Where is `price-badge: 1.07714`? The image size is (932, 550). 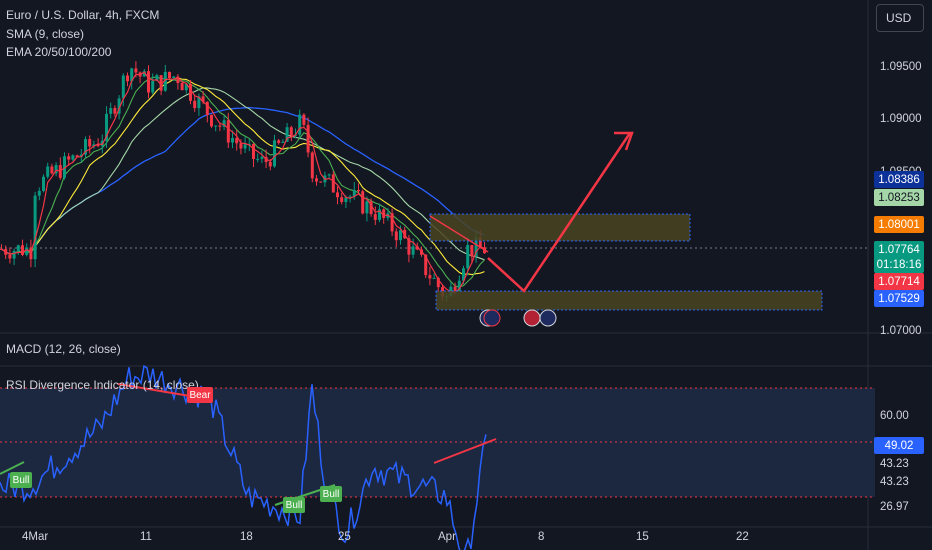
price-badge: 1.07714 is located at coordinates (899, 281).